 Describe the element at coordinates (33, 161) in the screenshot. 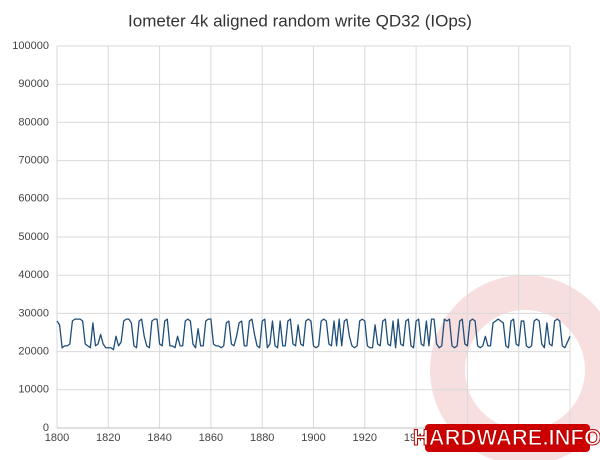

I see `y-tick-label: 70000` at that location.